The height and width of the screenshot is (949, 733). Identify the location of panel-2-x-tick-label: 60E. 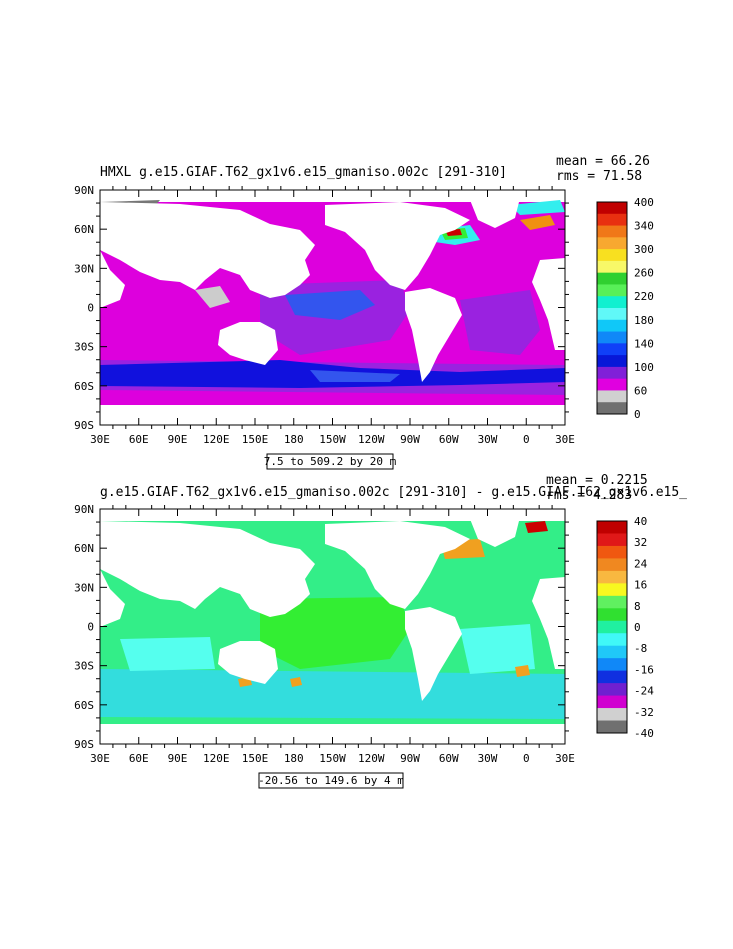
(139, 758).